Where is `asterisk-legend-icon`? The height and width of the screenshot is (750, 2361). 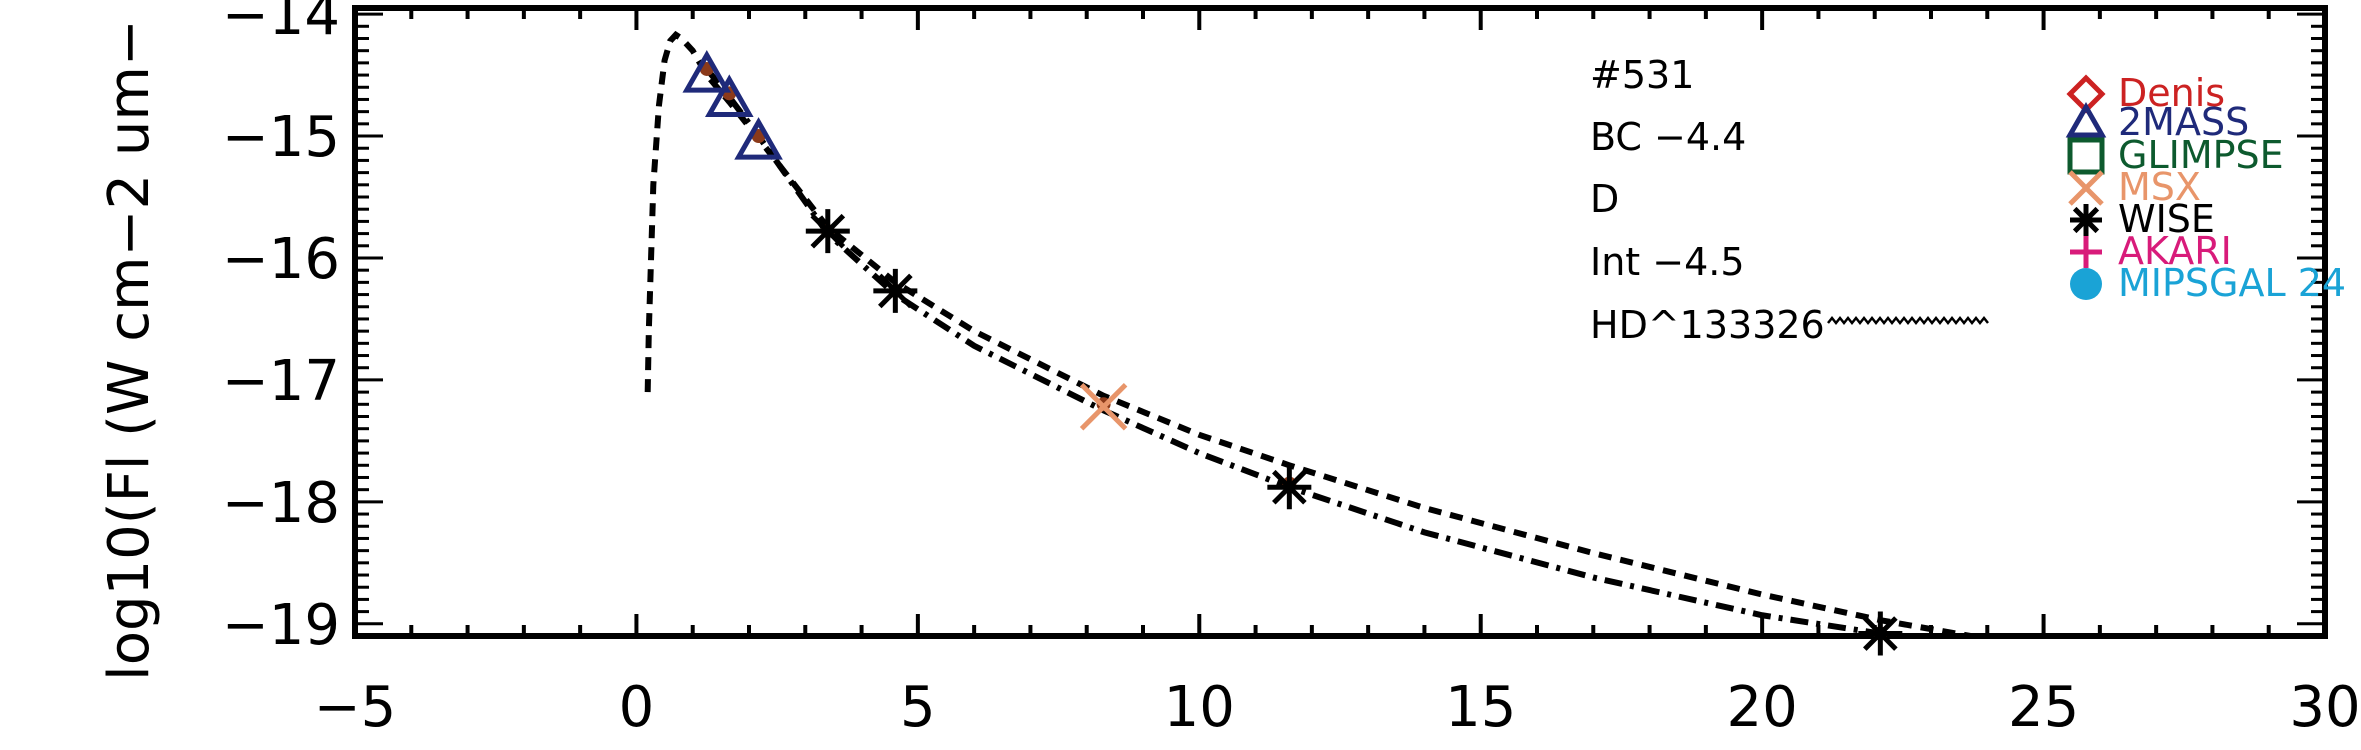 asterisk-legend-icon is located at coordinates (2086, 220).